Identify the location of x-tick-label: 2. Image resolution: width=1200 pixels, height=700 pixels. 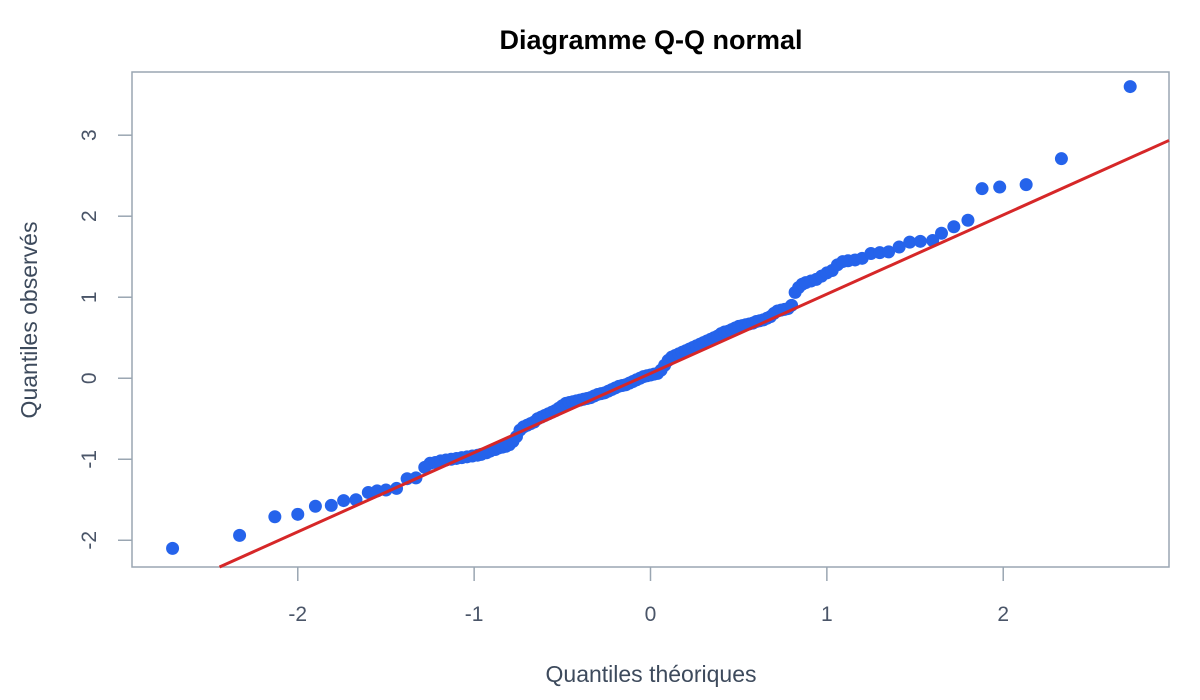
(1003, 614).